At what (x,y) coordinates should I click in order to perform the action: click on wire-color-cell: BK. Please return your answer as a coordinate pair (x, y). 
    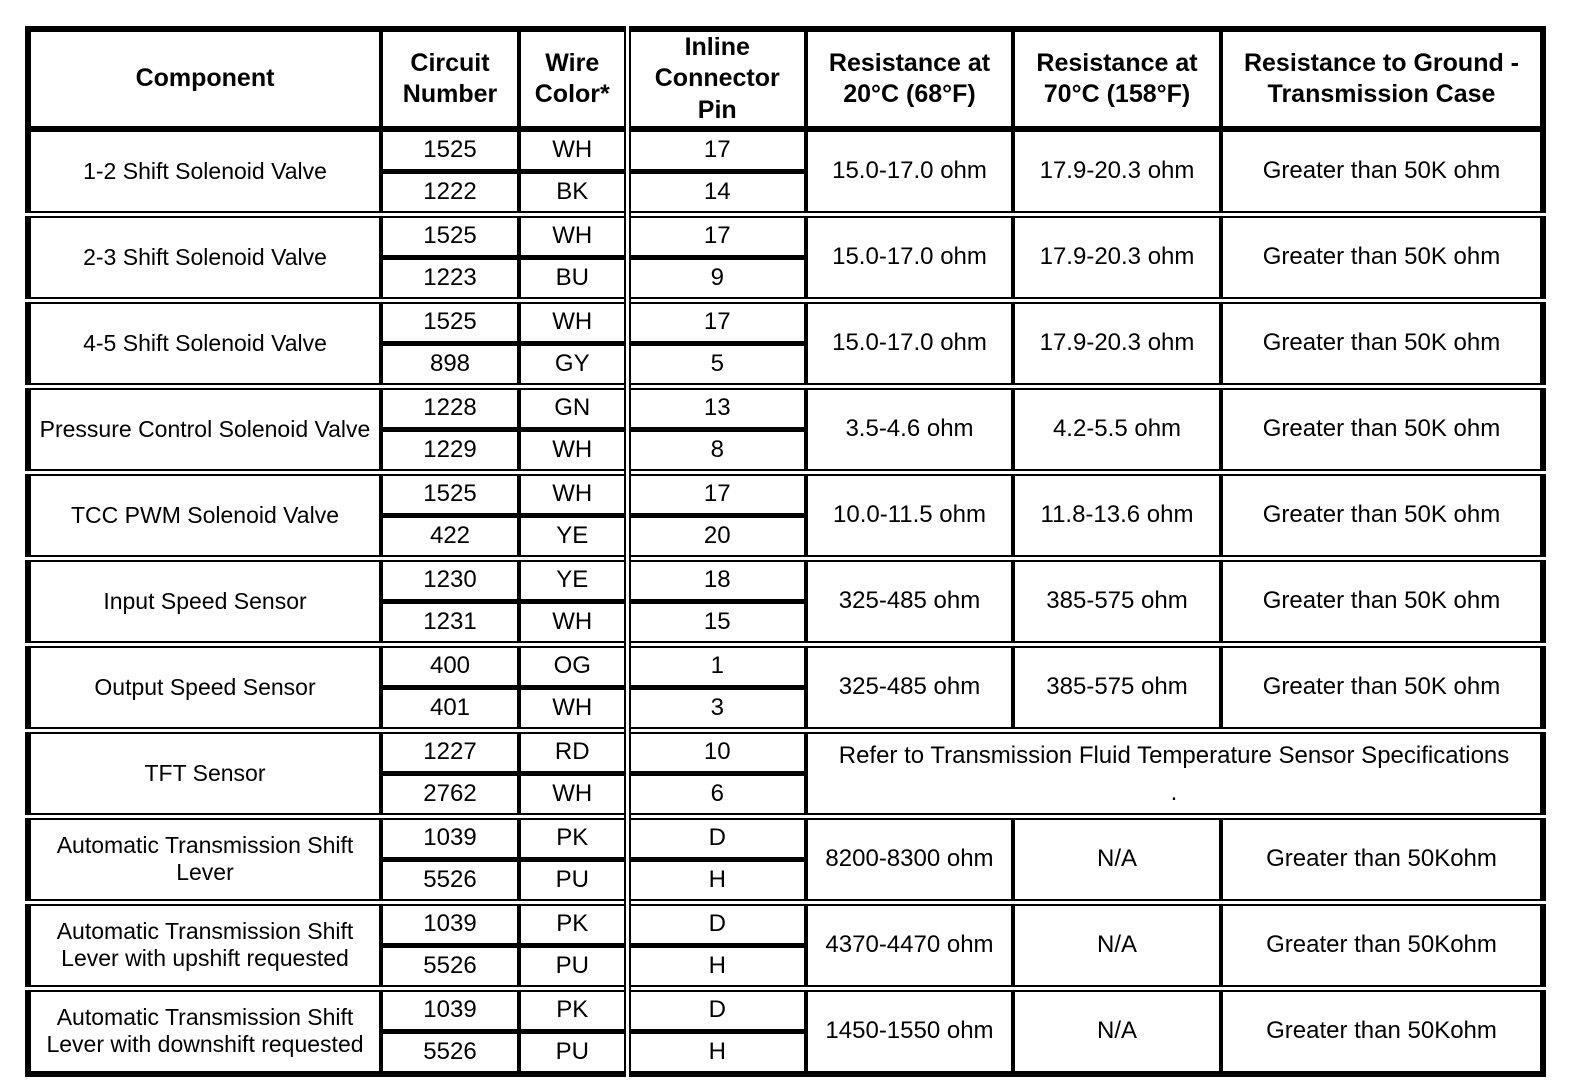
    Looking at the image, I should click on (573, 192).